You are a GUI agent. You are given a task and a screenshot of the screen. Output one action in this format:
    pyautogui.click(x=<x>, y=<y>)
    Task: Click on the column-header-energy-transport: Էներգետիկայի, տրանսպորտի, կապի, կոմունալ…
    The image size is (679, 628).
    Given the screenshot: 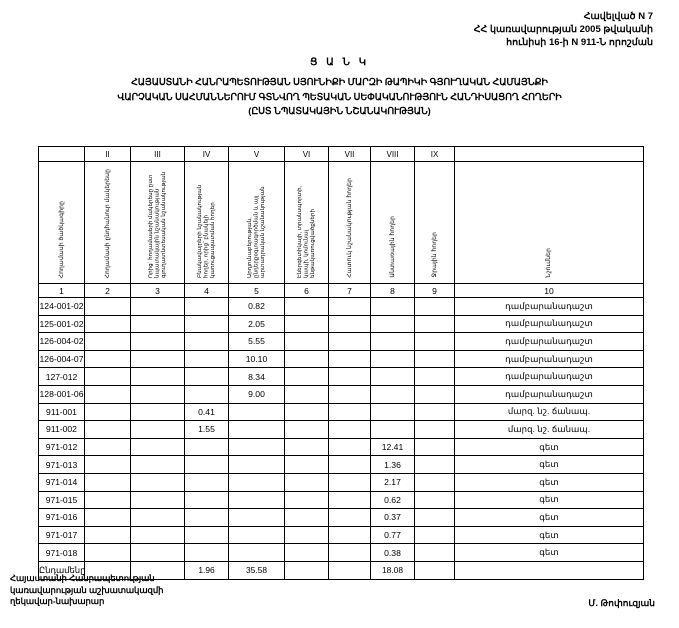 What is the action you would take?
    pyautogui.click(x=306, y=222)
    